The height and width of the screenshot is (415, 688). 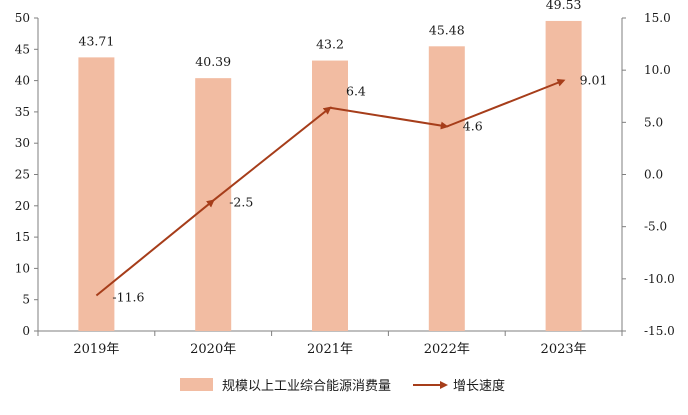 What do you see at coordinates (196, 384) in the screenshot?
I see `legend-bar-swatch` at bounding box center [196, 384].